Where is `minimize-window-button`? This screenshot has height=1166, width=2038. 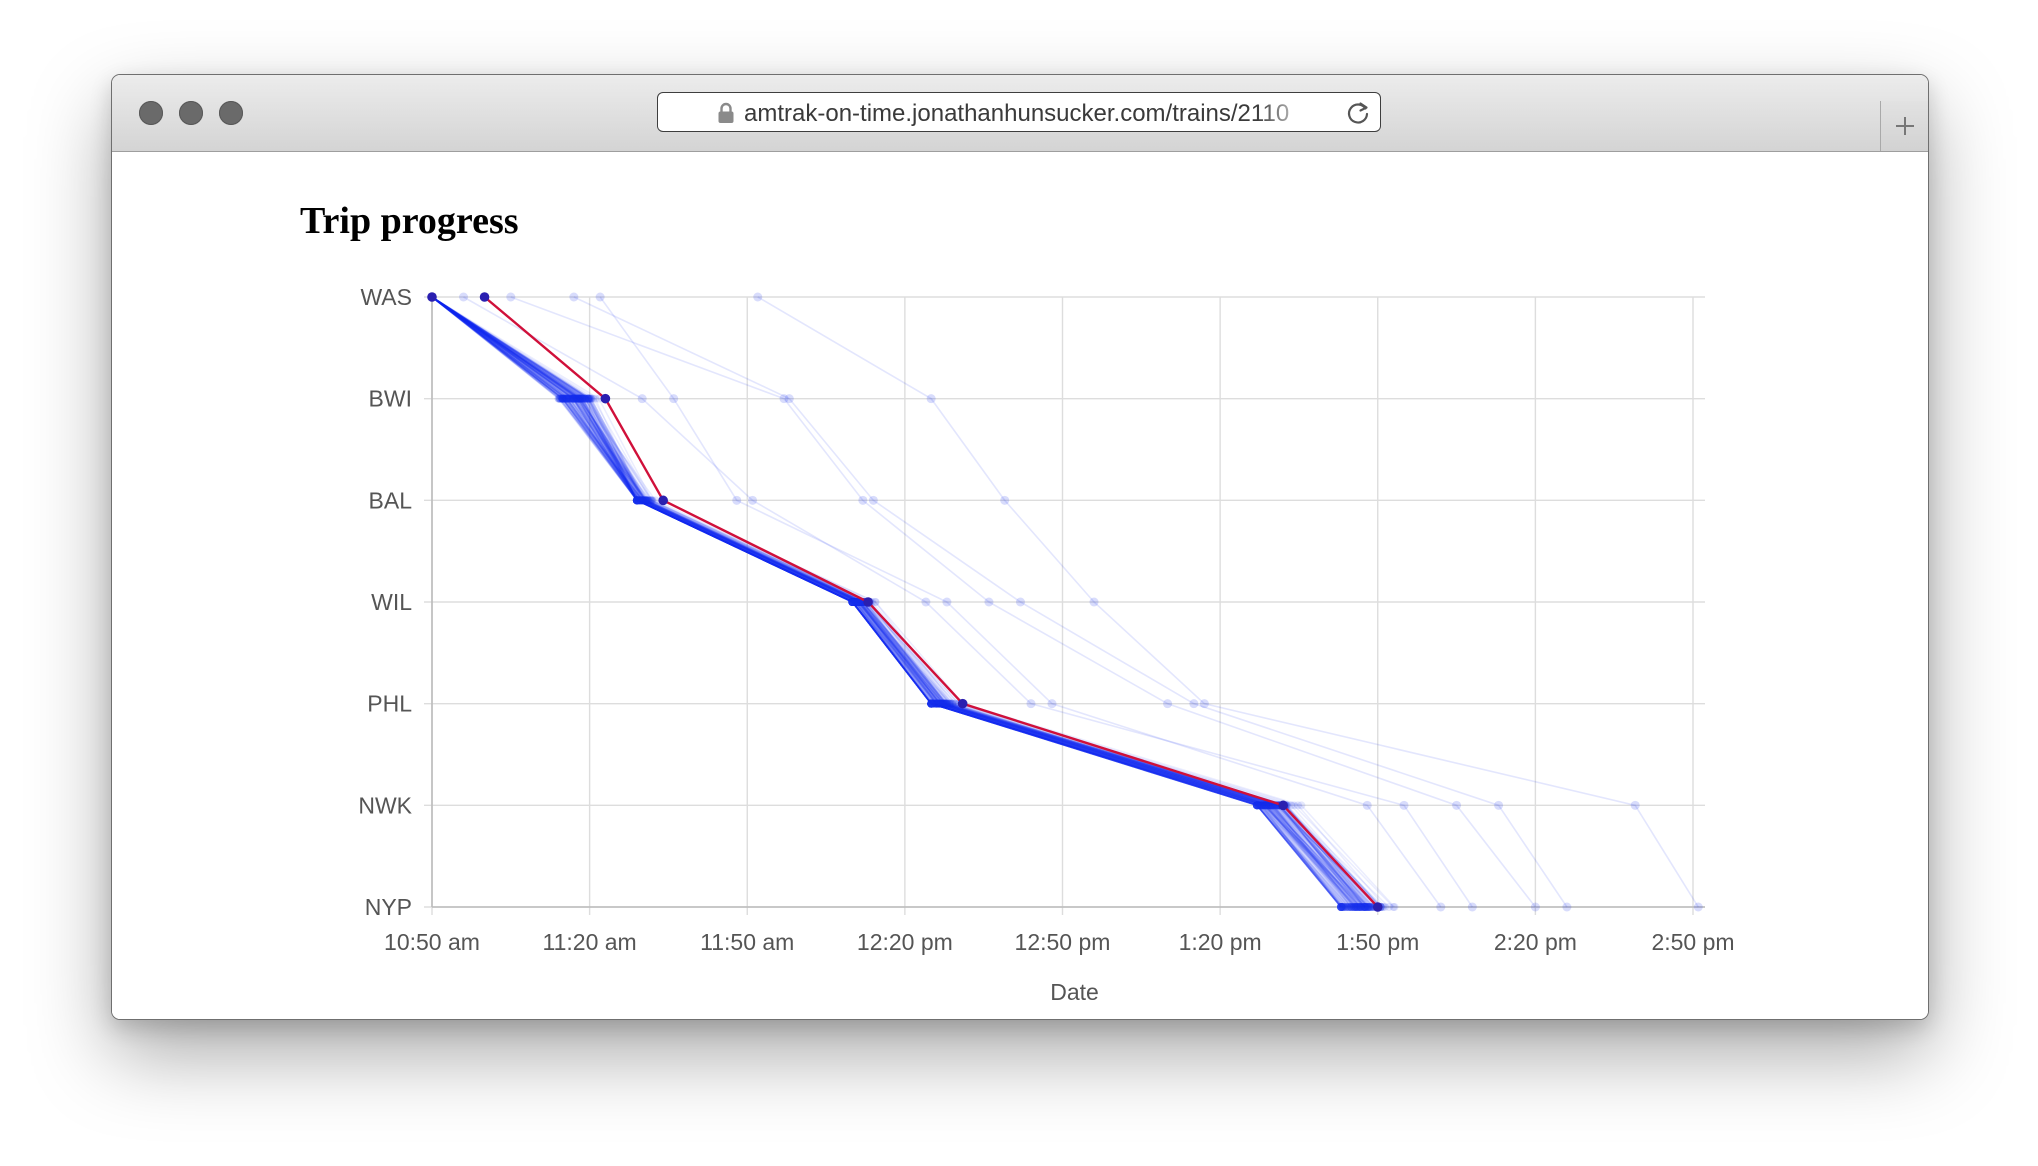
minimize-window-button is located at coordinates (191, 113).